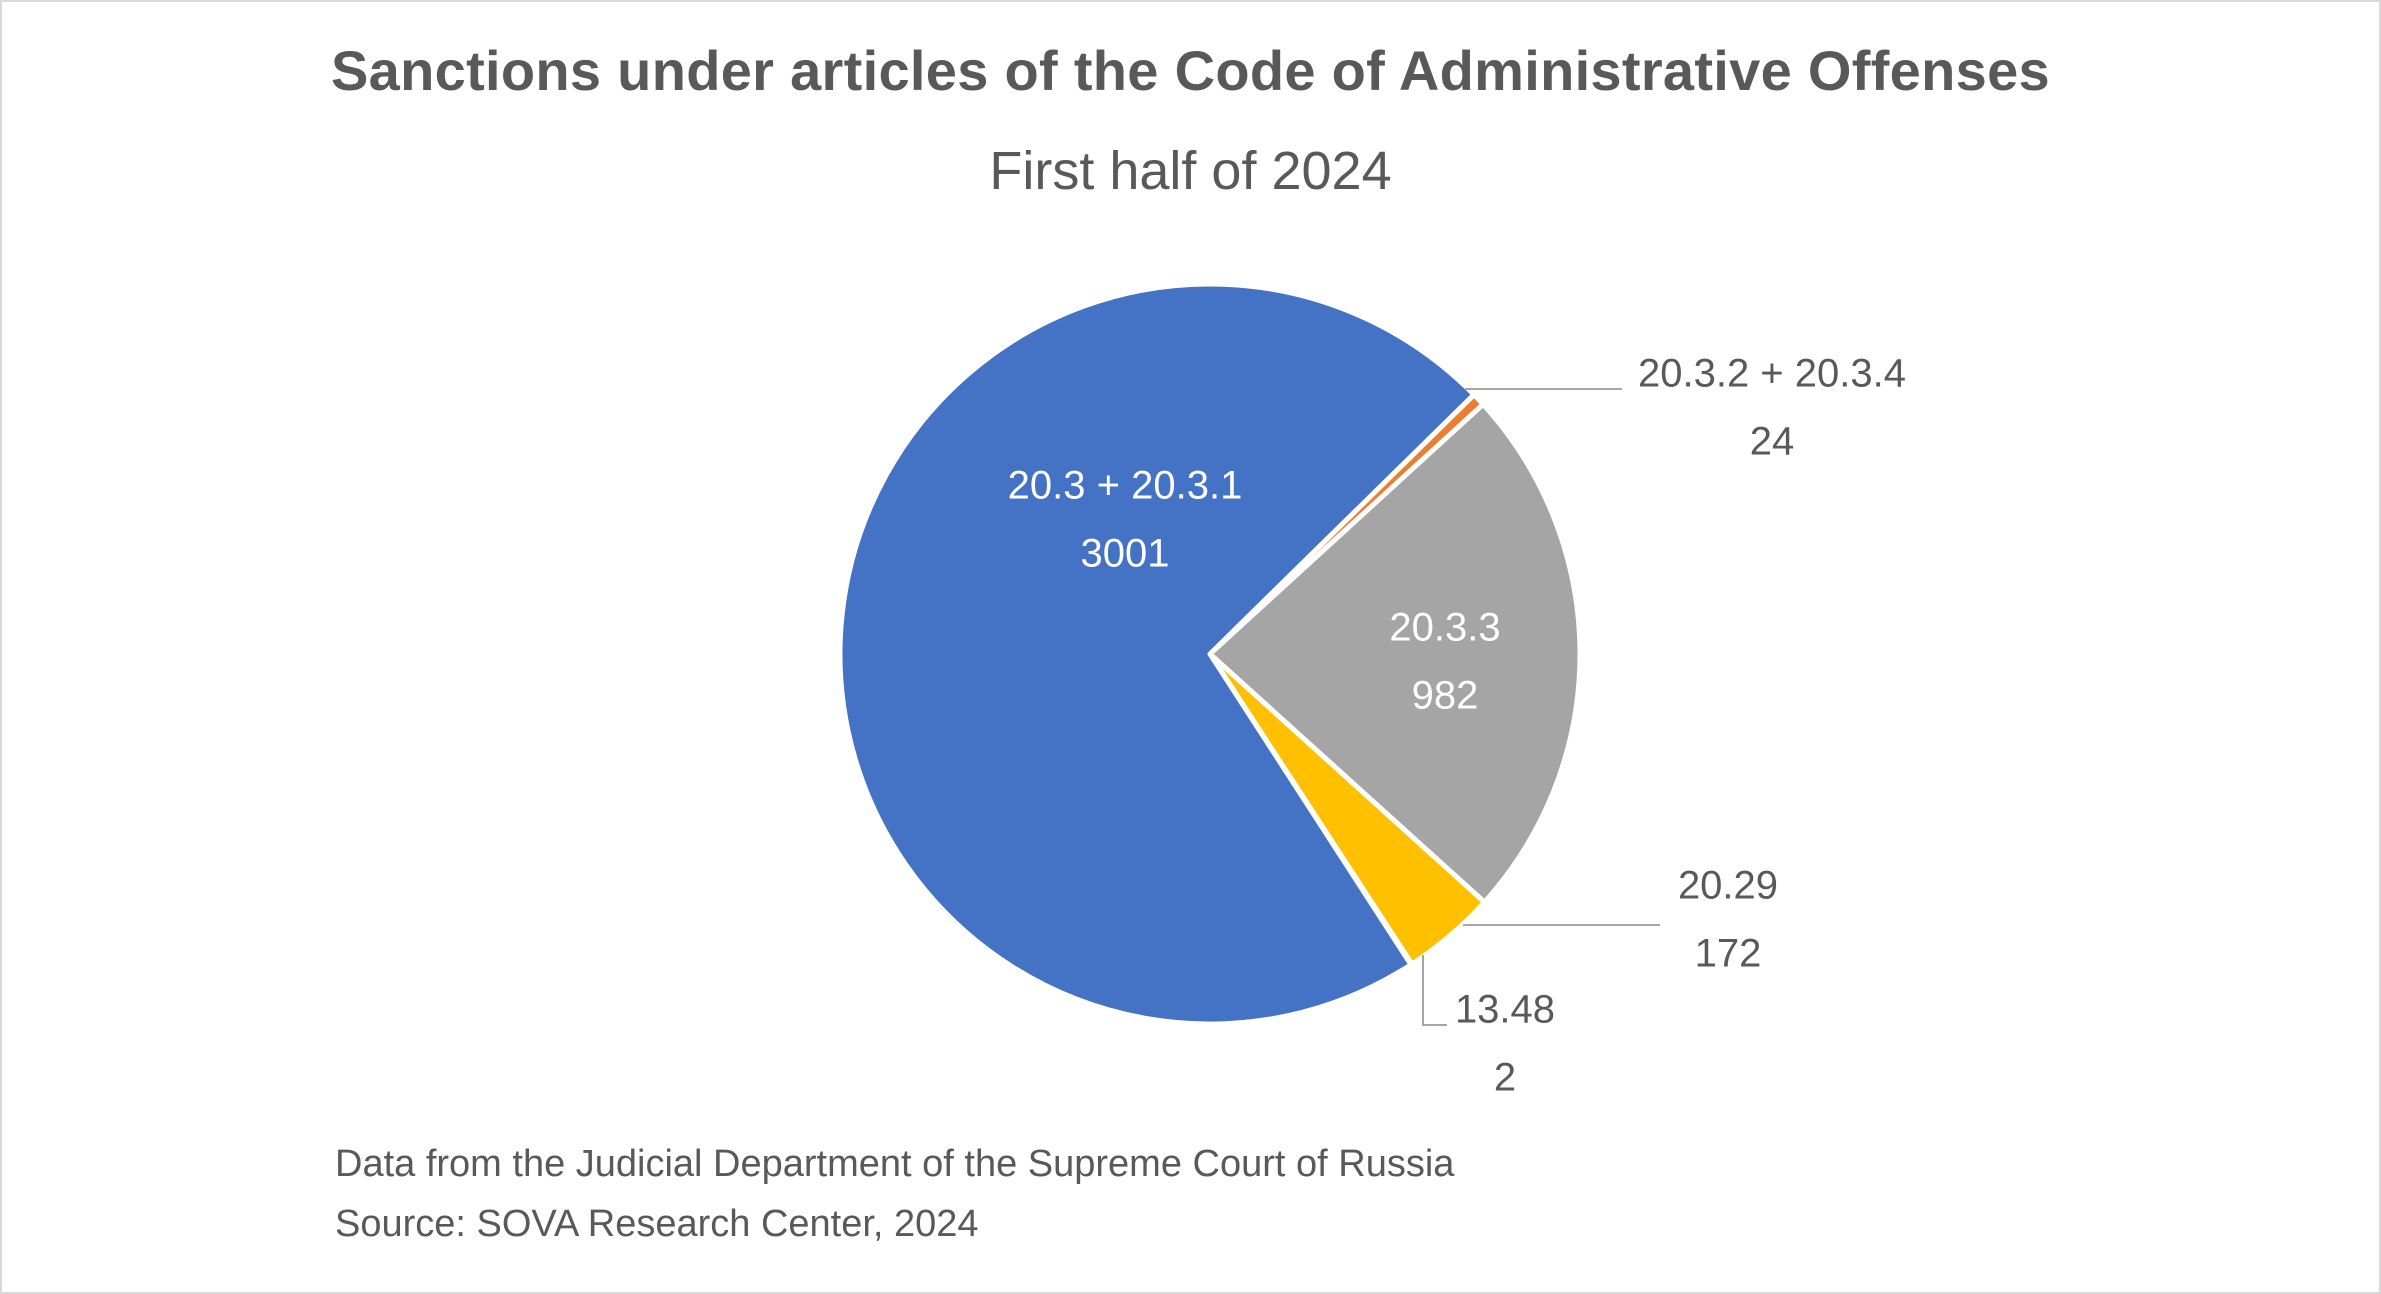 The image size is (2381, 1294). I want to click on slice-label-20-29: 20.29, so click(1728, 886).